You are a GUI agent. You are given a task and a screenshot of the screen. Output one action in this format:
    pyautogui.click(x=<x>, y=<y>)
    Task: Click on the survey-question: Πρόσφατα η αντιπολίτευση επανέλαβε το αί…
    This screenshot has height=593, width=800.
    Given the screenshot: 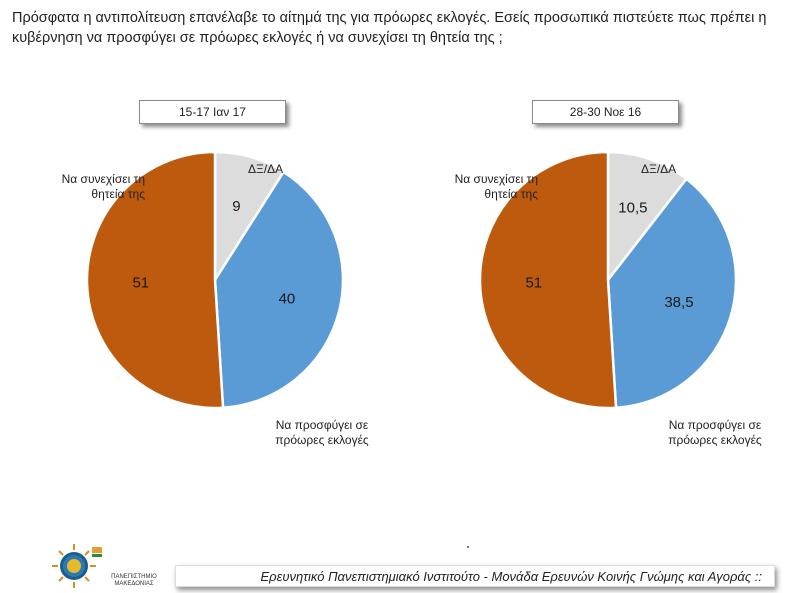 What is the action you would take?
    pyautogui.click(x=389, y=28)
    